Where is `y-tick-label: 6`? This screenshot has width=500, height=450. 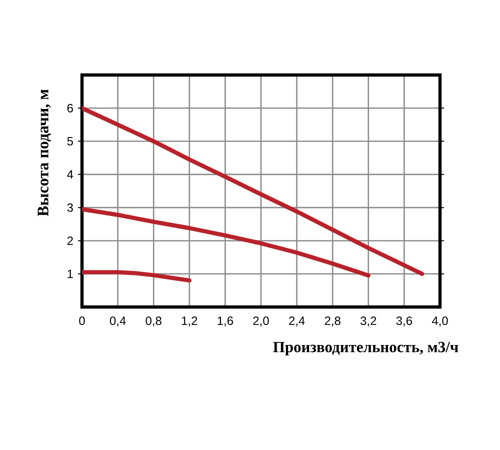
y-tick-label: 6 is located at coordinates (70, 108).